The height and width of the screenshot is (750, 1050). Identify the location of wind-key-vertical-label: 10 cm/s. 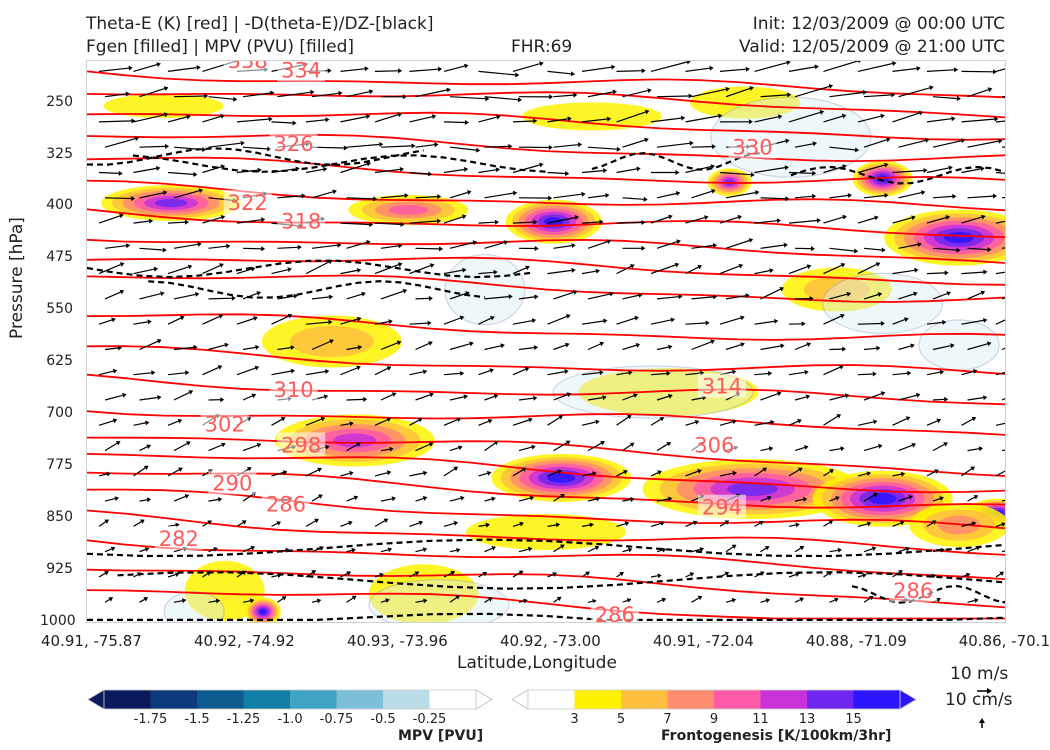
(979, 700).